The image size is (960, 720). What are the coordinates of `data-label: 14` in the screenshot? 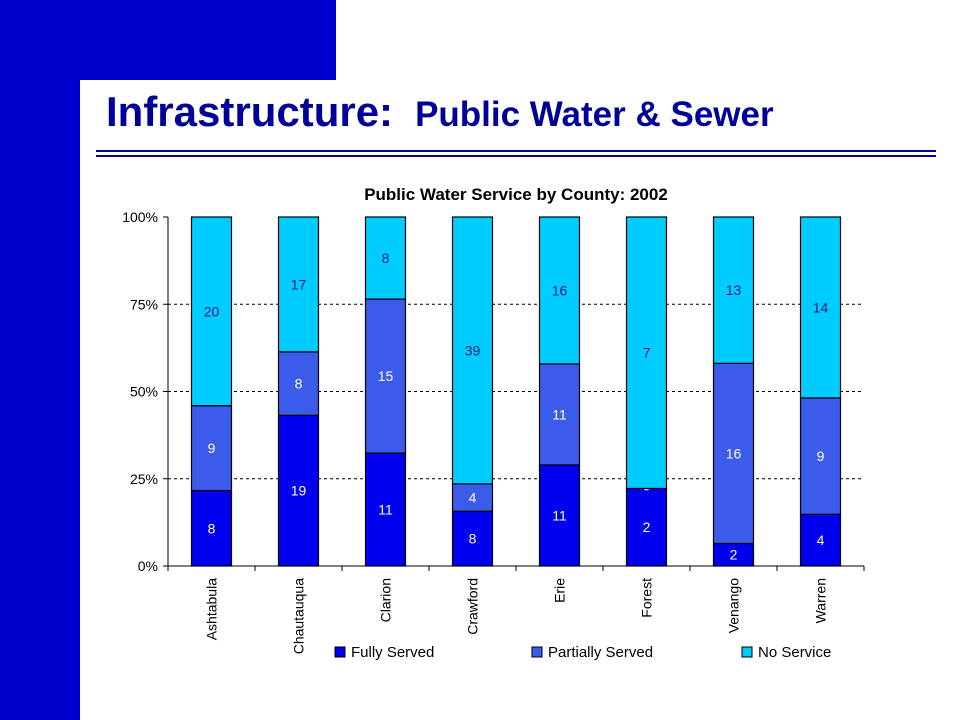 It's located at (821, 307).